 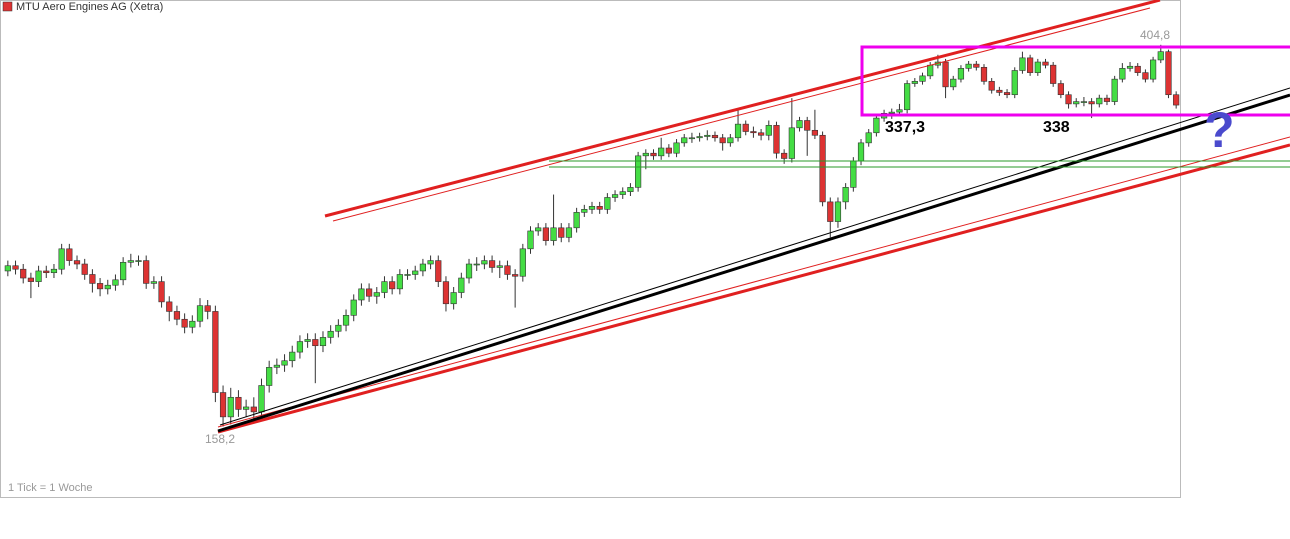 I want to click on annotation: 404,8, so click(x=1155, y=35).